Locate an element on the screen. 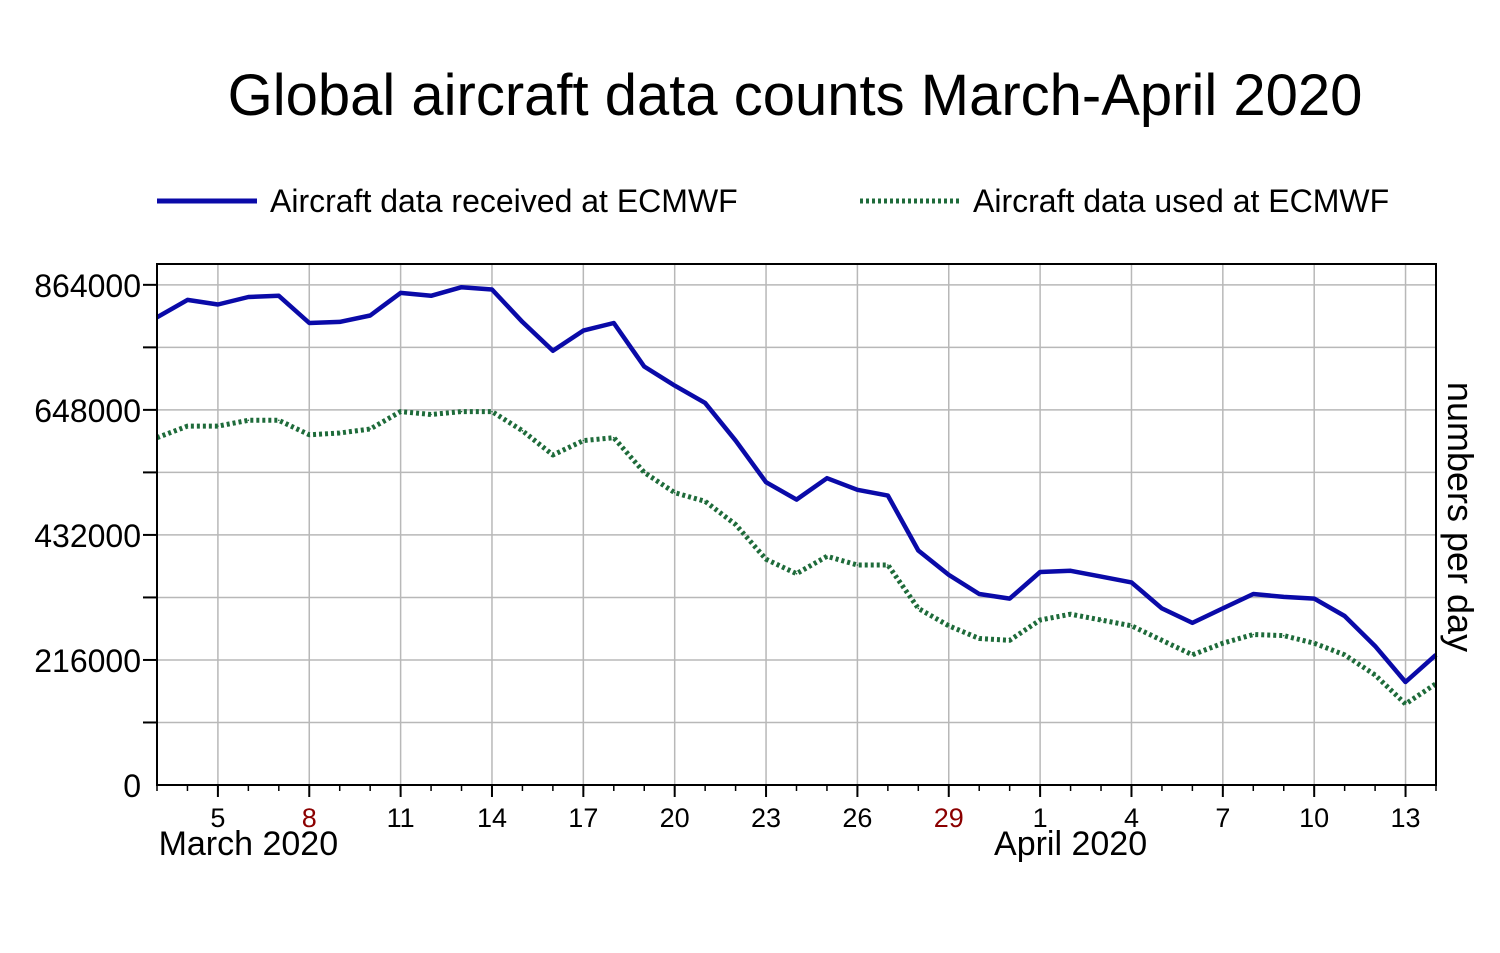 The image size is (1500, 953). x-tick-label: 11 is located at coordinates (401, 818).